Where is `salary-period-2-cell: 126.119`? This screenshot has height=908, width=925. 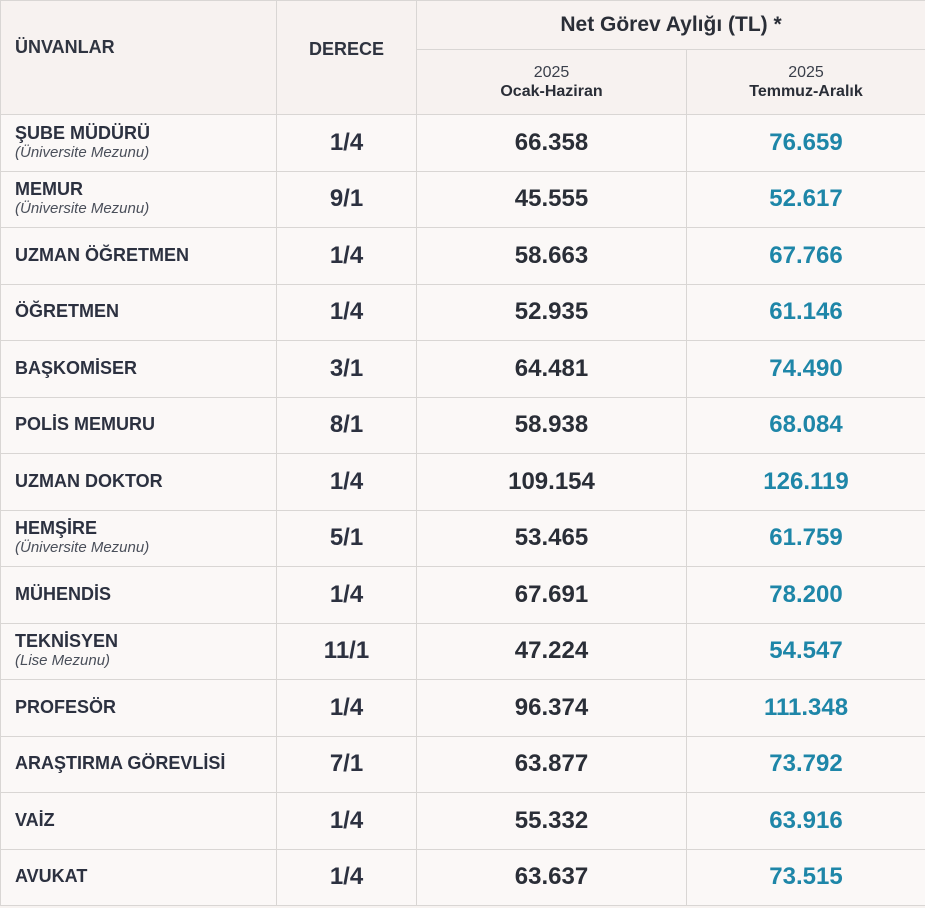 salary-period-2-cell: 126.119 is located at coordinates (805, 482).